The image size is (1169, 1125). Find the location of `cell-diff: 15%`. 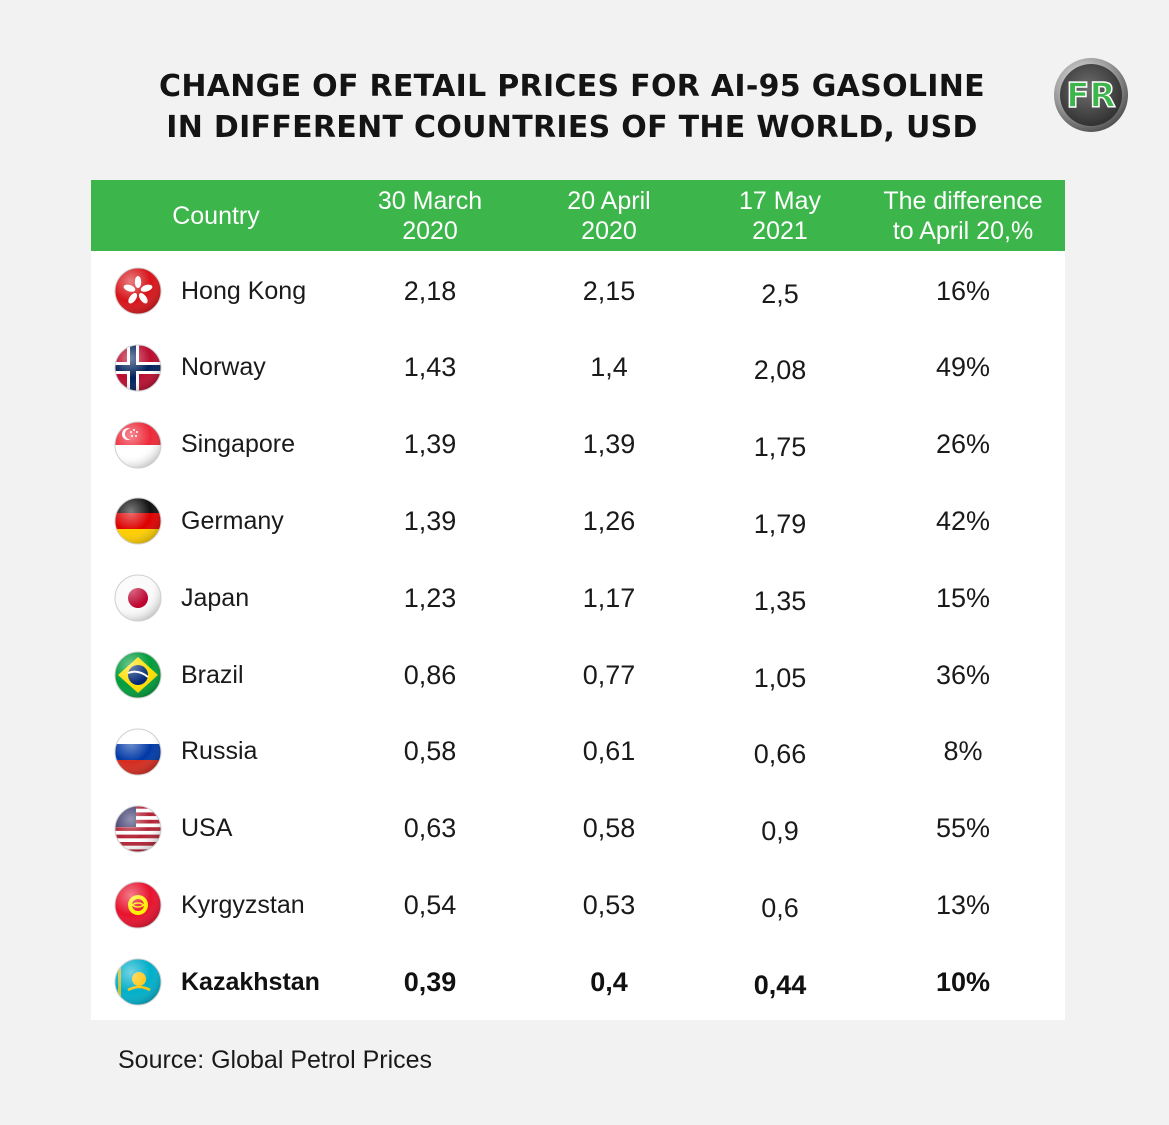

cell-diff: 15% is located at coordinates (963, 597).